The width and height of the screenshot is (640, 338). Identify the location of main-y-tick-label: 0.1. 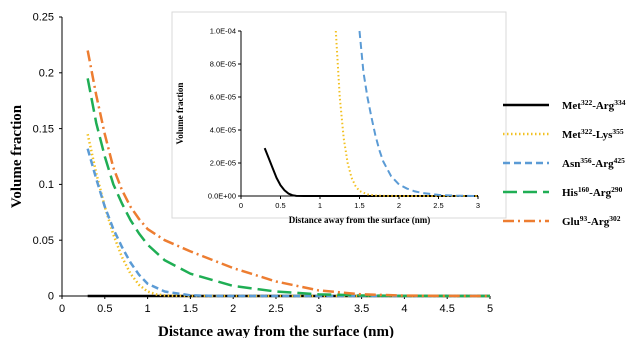
(46, 185).